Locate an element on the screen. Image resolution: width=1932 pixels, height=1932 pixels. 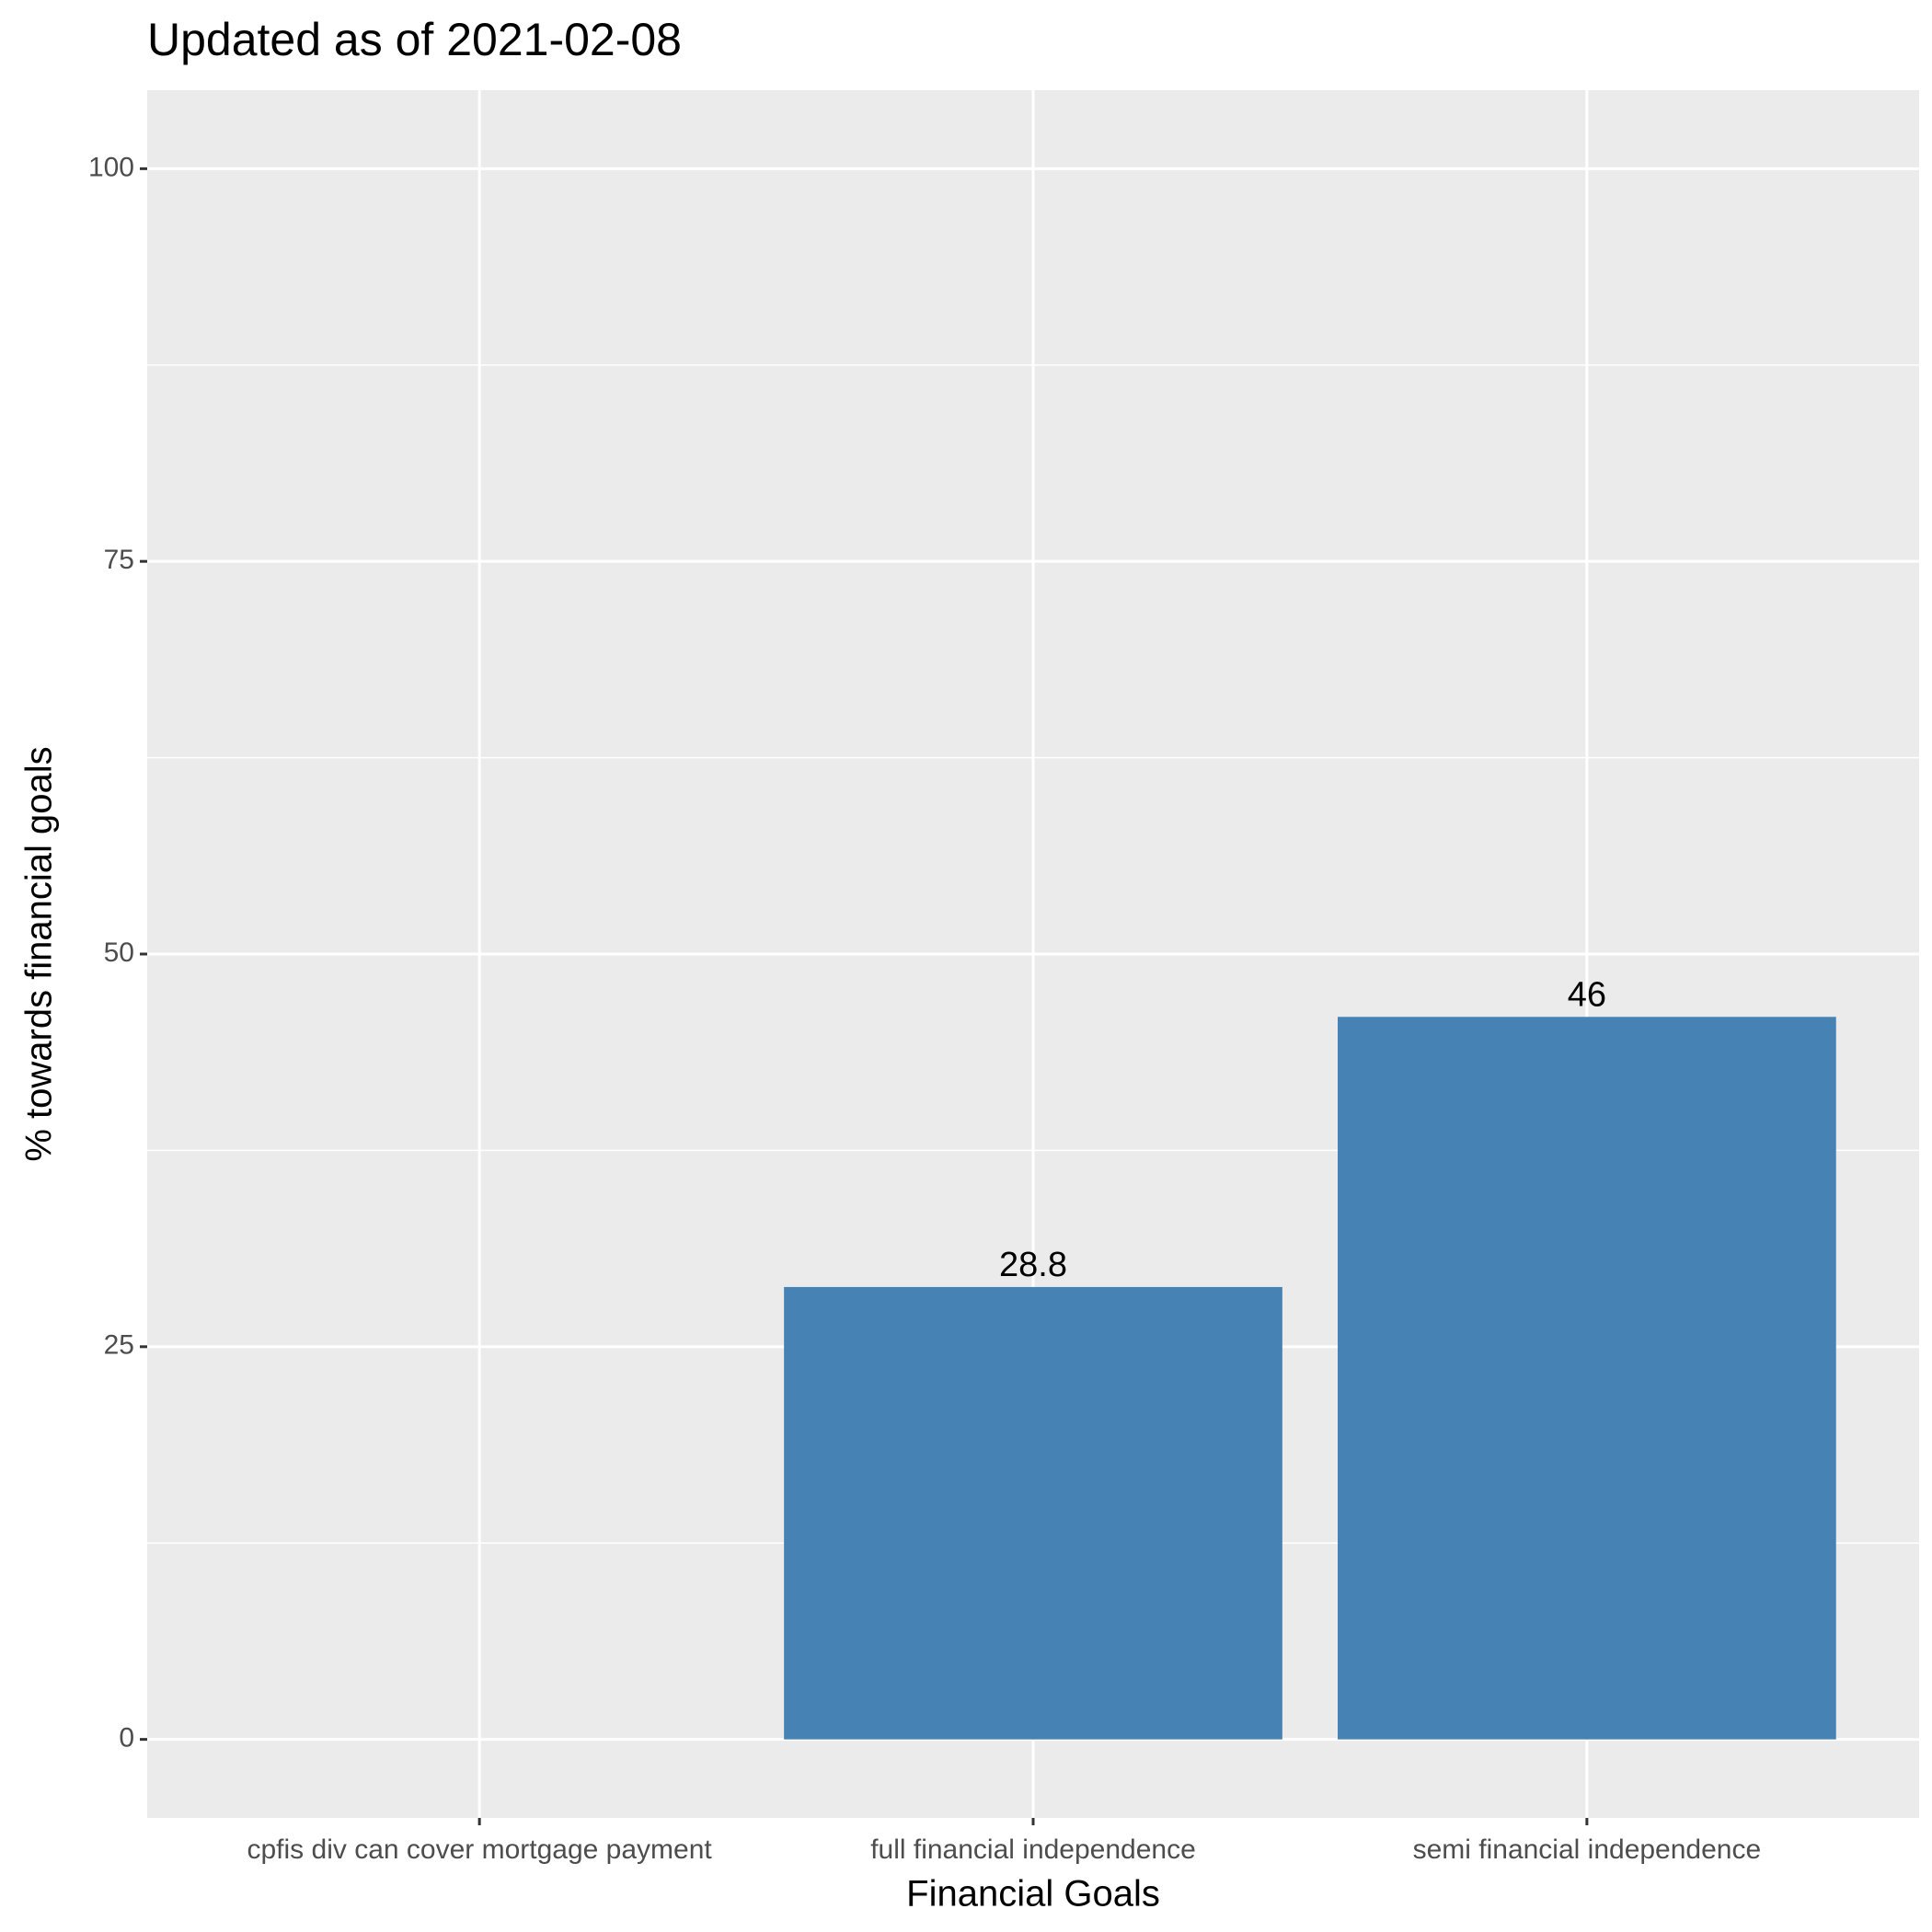
y-tick-label: 50 is located at coordinates (119, 952).